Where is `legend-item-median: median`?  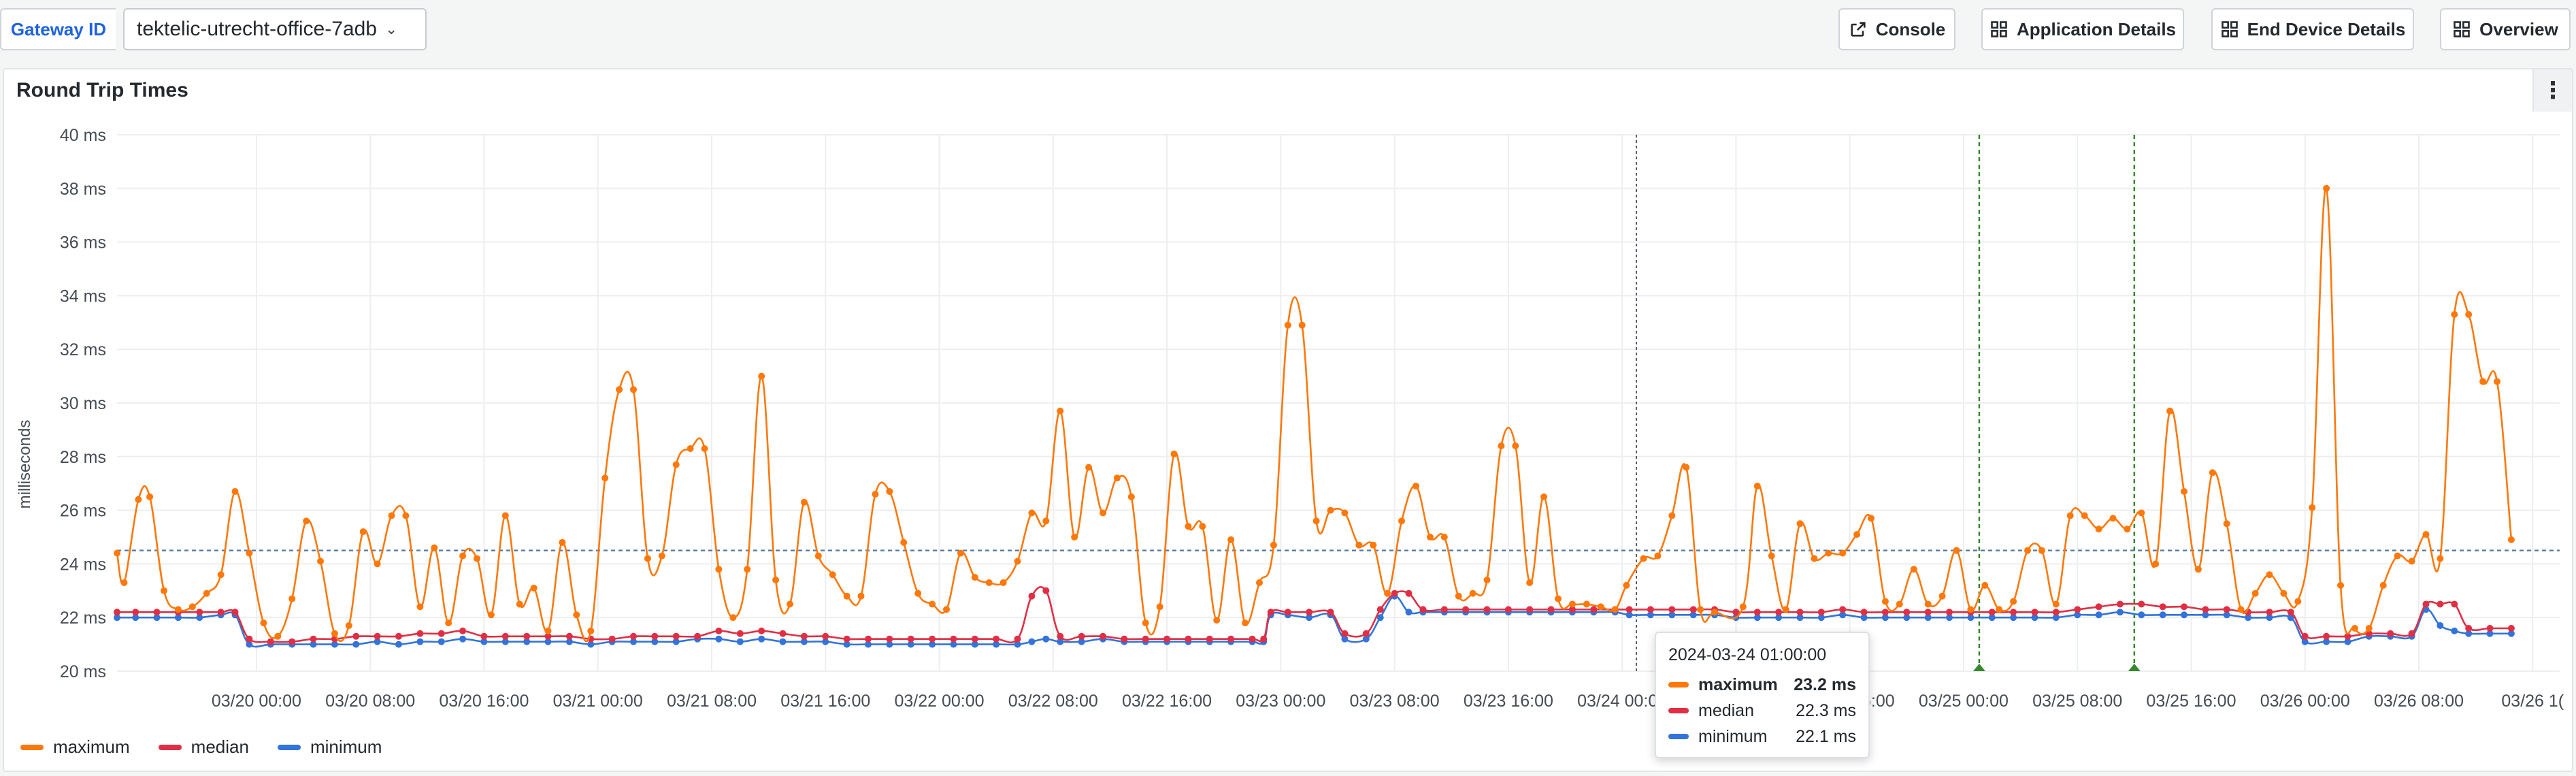 legend-item-median: median is located at coordinates (204, 747).